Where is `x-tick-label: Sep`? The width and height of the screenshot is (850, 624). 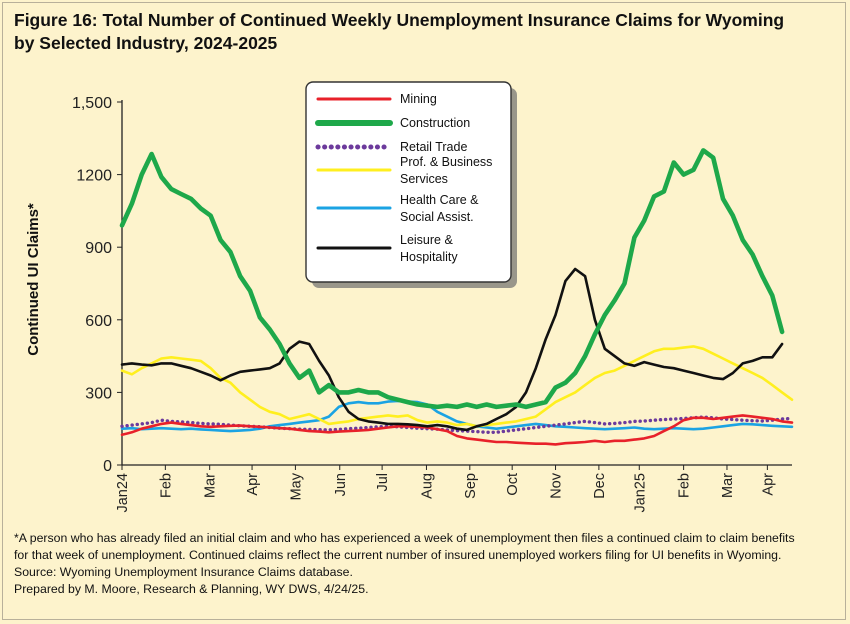
x-tick-label: Sep is located at coordinates (471, 486).